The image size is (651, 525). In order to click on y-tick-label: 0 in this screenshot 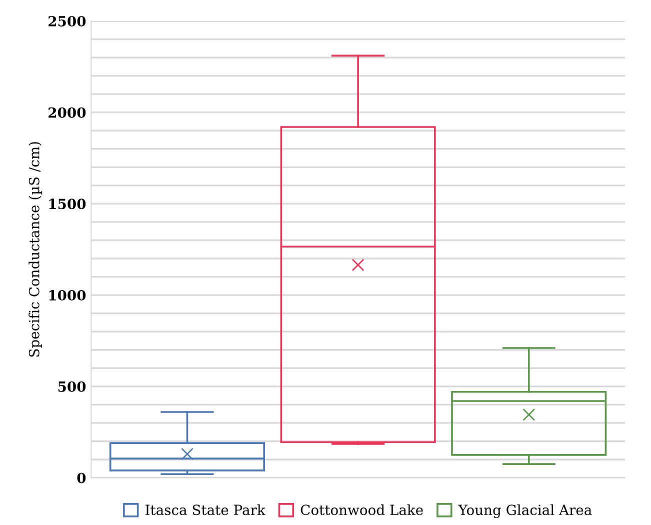, I will do `click(81, 478)`.